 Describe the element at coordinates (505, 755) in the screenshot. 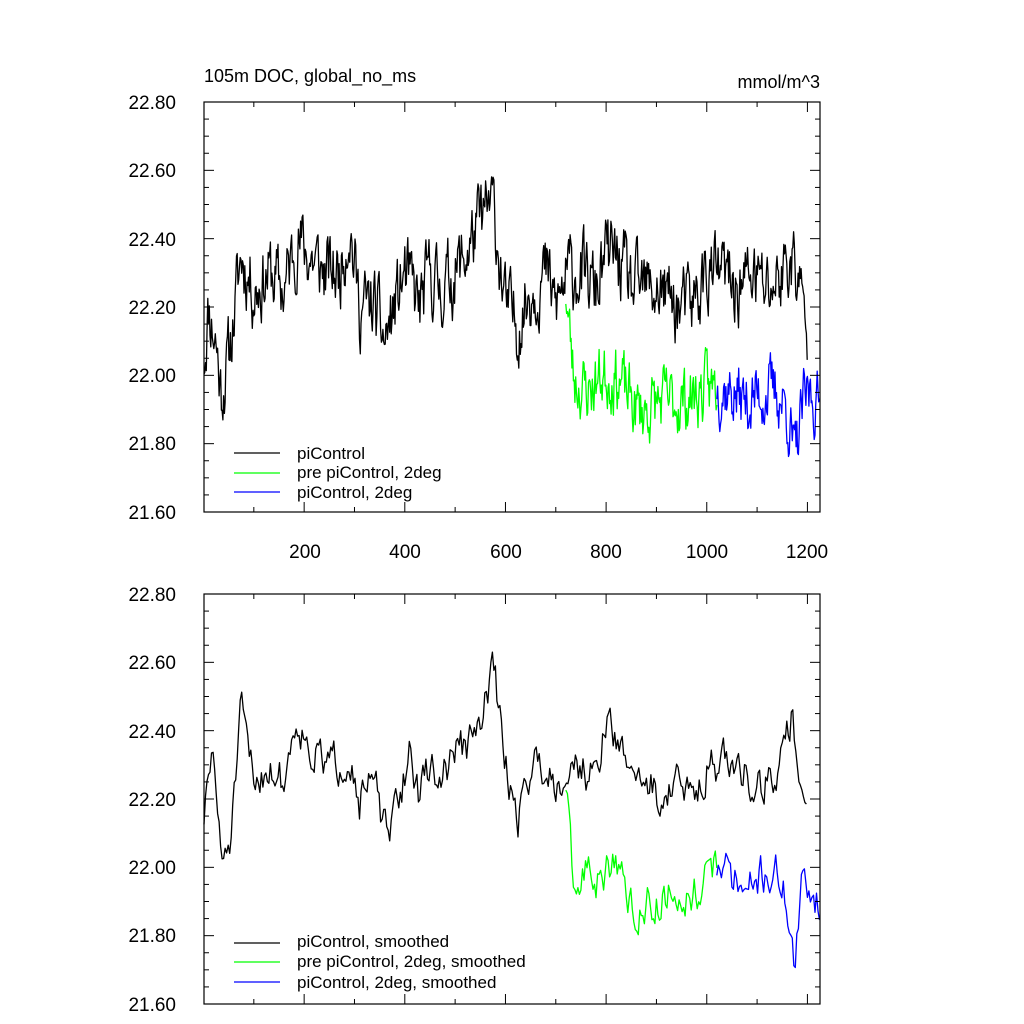

I see `series-line-picontrol-smoothed` at that location.